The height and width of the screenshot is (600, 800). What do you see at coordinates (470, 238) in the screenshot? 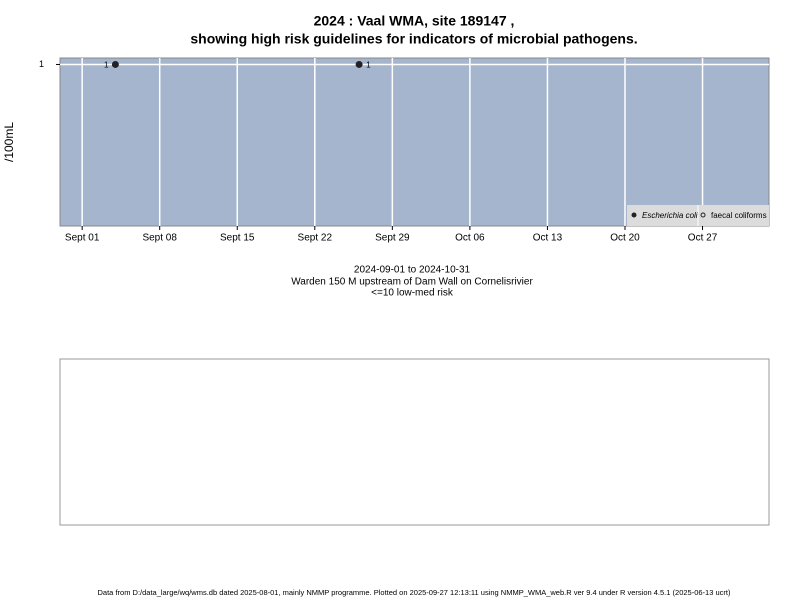
I see `x-tick-label: Oct 06` at bounding box center [470, 238].